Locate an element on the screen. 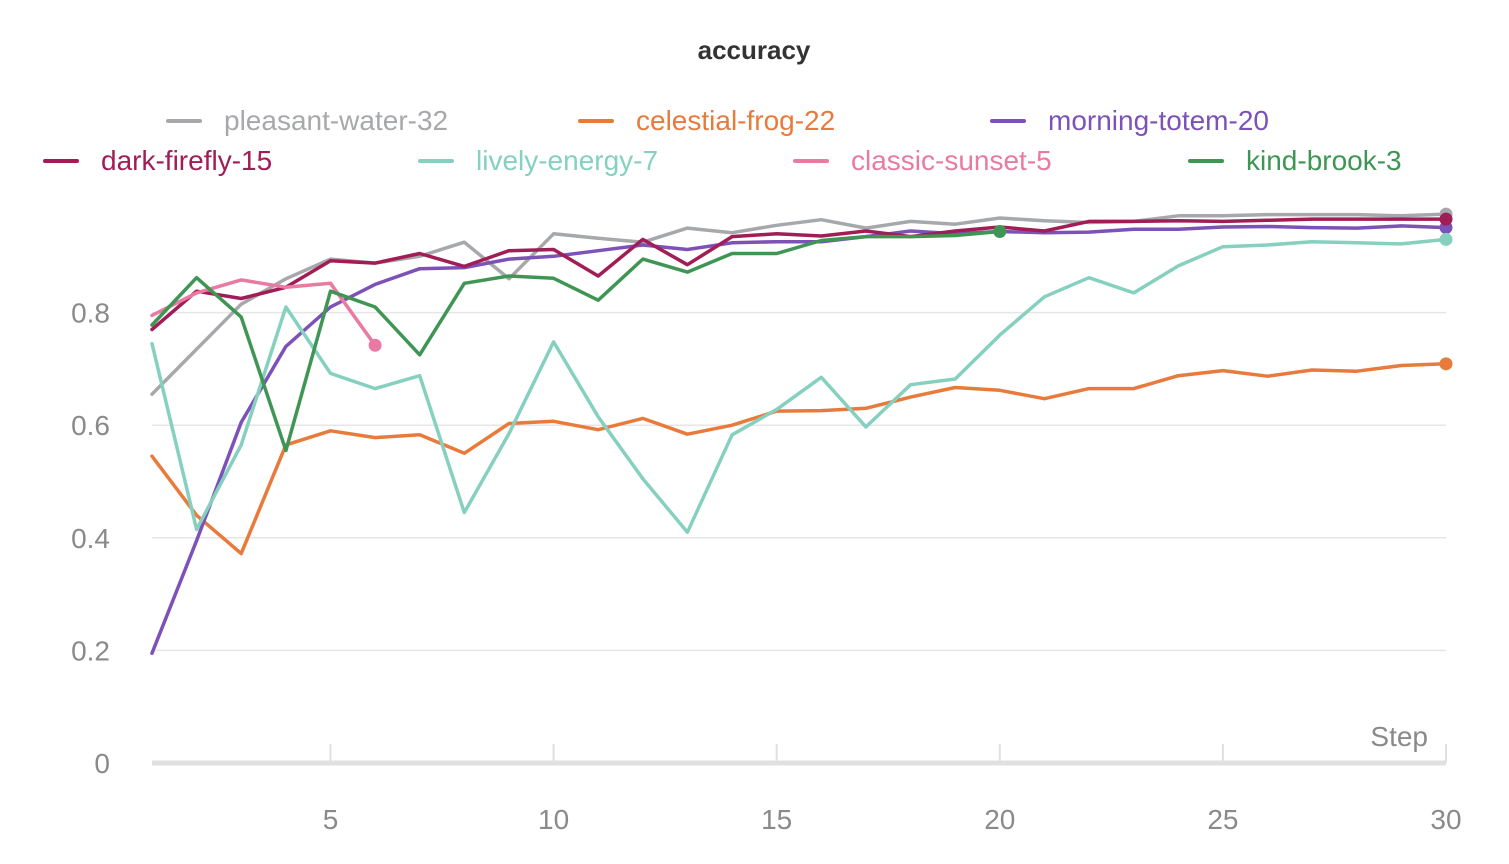 The image size is (1509, 864). axes: 5 10 15 20 25 30 is located at coordinates (807, 789).